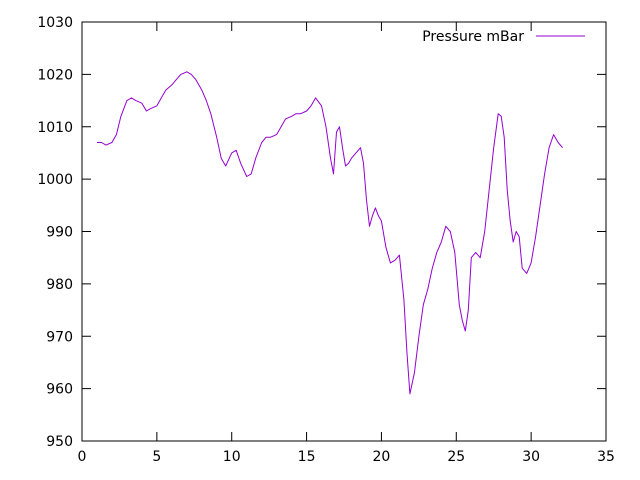 Image resolution: width=640 pixels, height=480 pixels. What do you see at coordinates (55, 75) in the screenshot?
I see `y-tick-label: 1020` at bounding box center [55, 75].